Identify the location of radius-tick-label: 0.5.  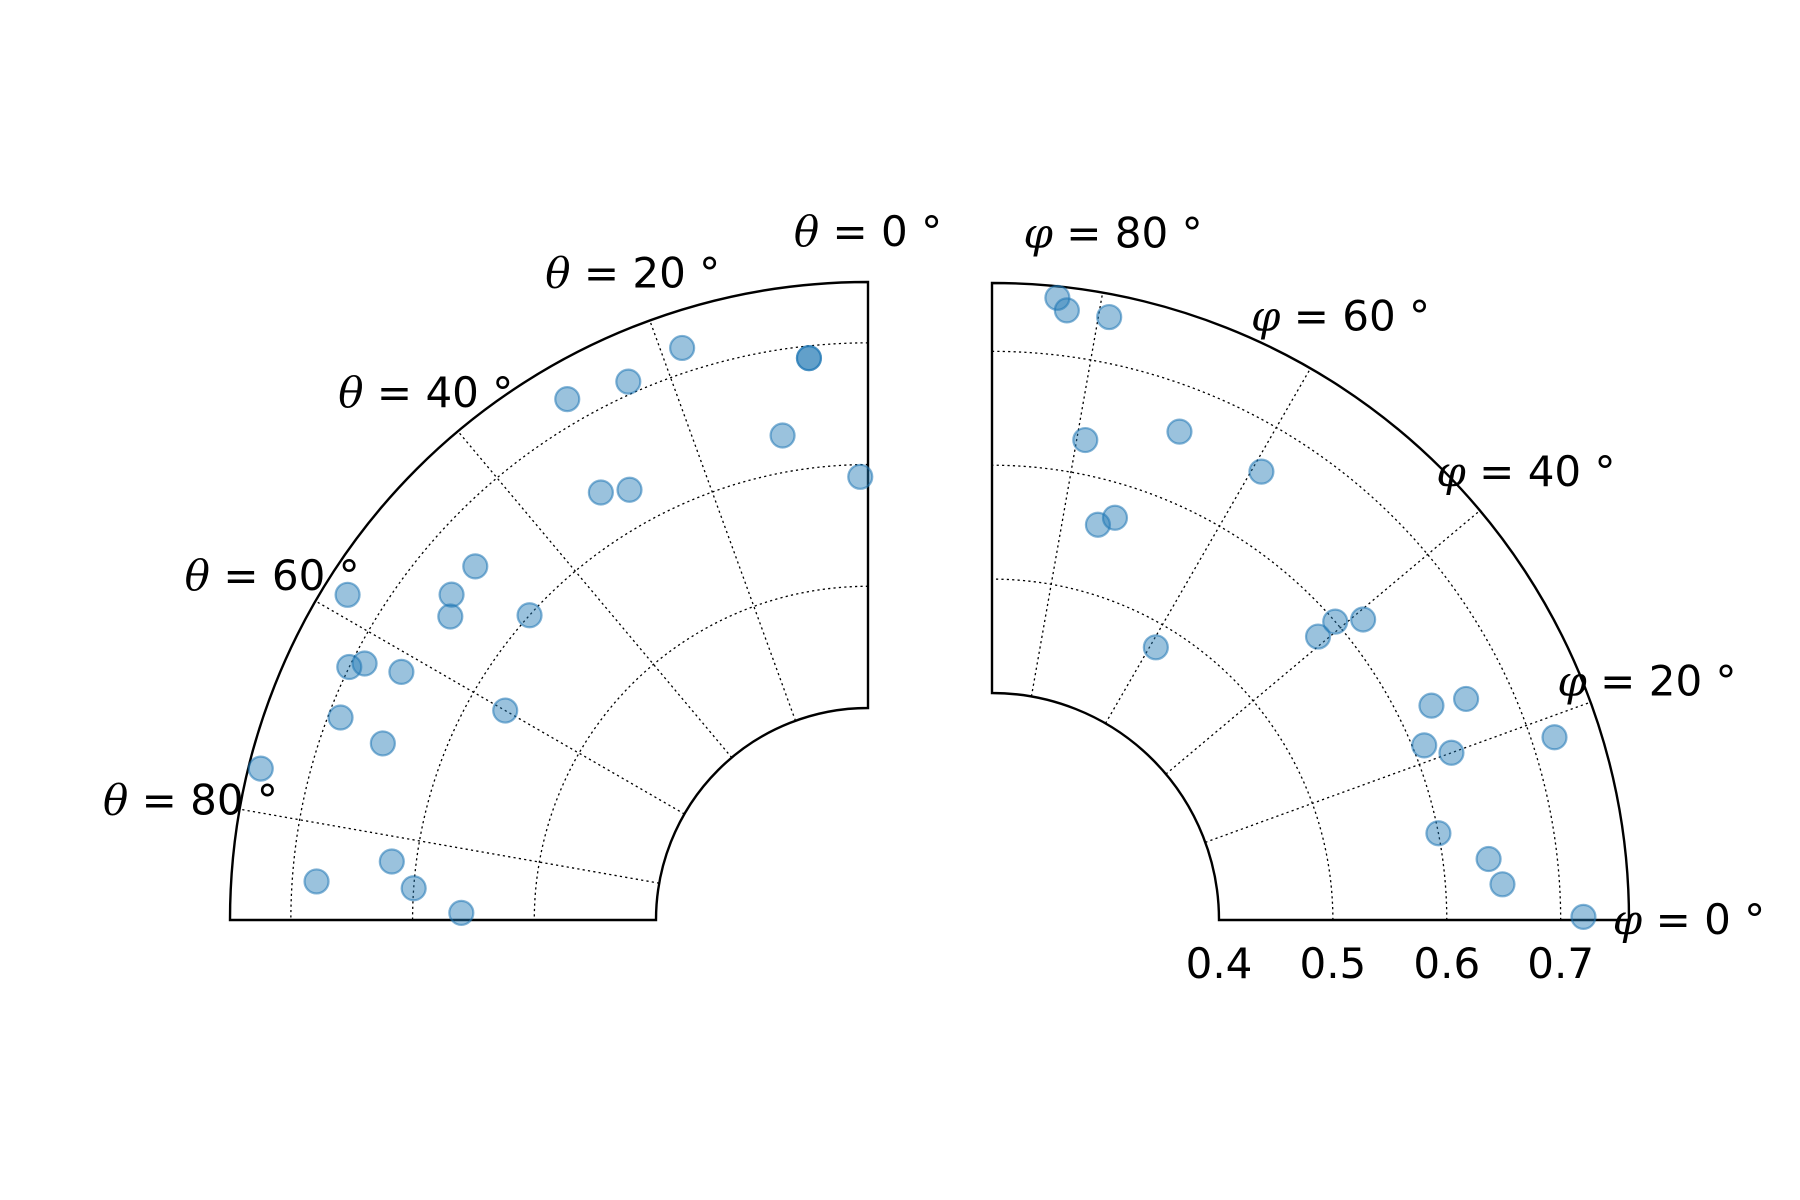
(1332, 963).